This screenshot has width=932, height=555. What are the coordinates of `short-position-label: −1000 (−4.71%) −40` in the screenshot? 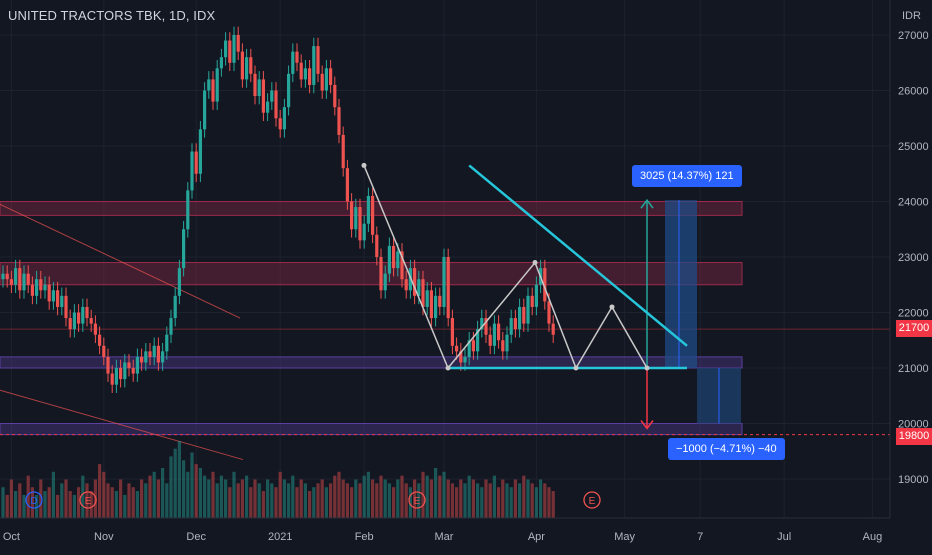 It's located at (726, 449).